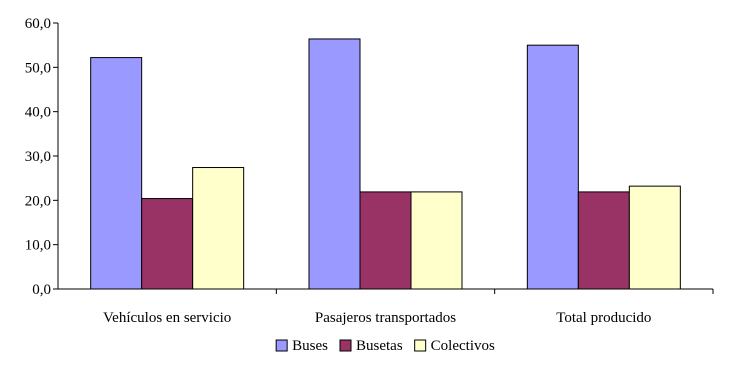 This screenshot has height=370, width=734. What do you see at coordinates (603, 318) in the screenshot?
I see `x-tick-label: Total producido` at bounding box center [603, 318].